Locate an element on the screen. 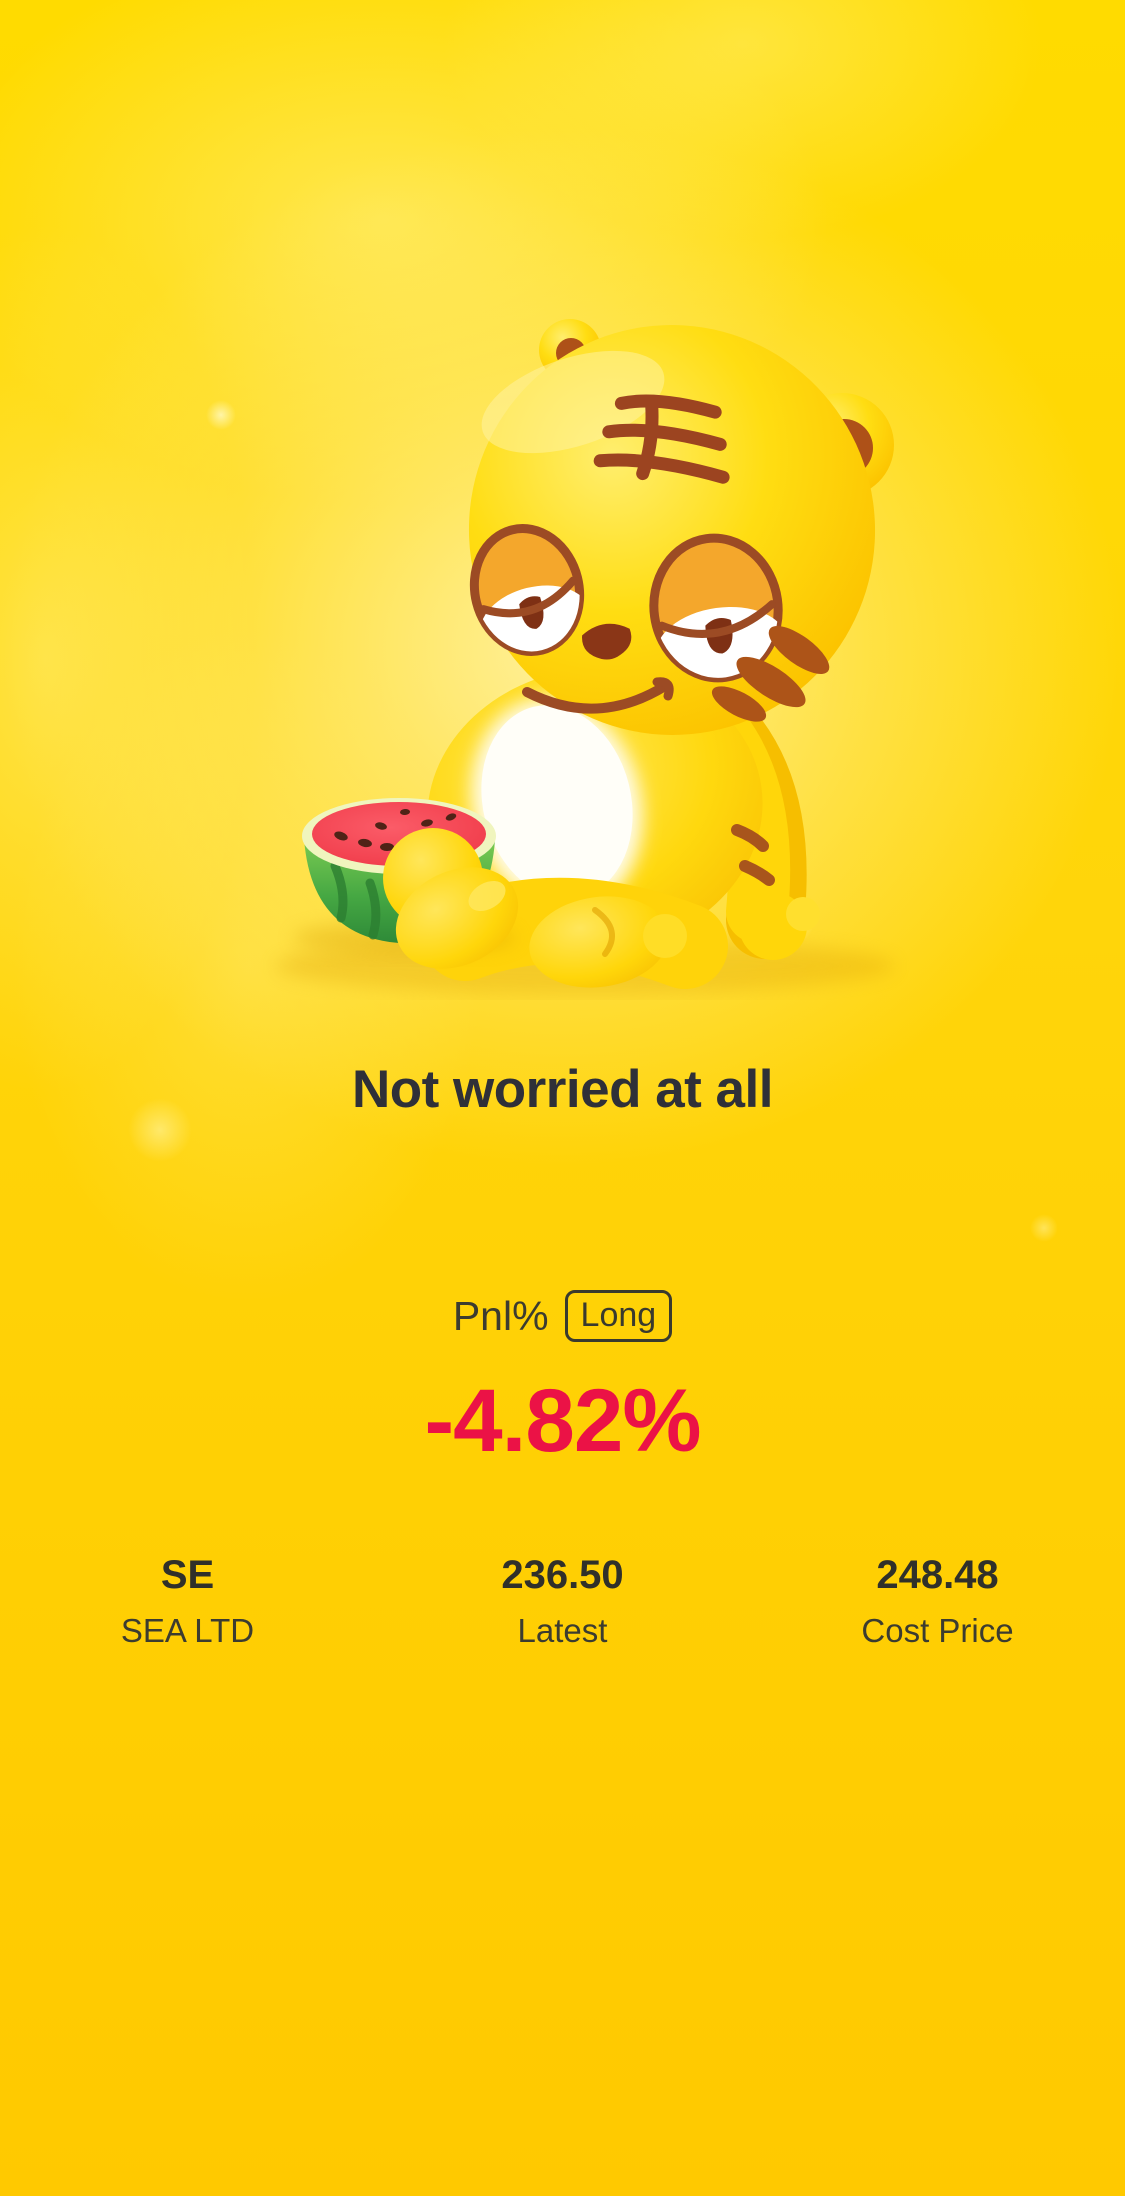 The width and height of the screenshot is (1125, 2196). mood-caption: Not worried at all is located at coordinates (562, 1089).